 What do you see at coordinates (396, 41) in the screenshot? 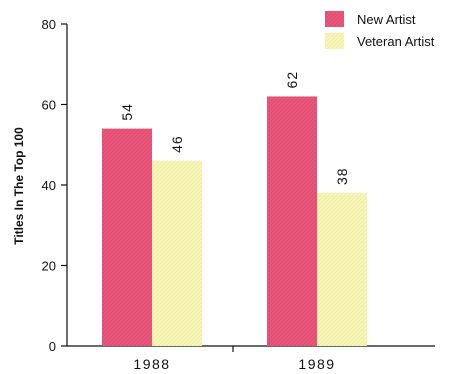
I see `legend-label-veteran-artist: Veteran Artist` at bounding box center [396, 41].